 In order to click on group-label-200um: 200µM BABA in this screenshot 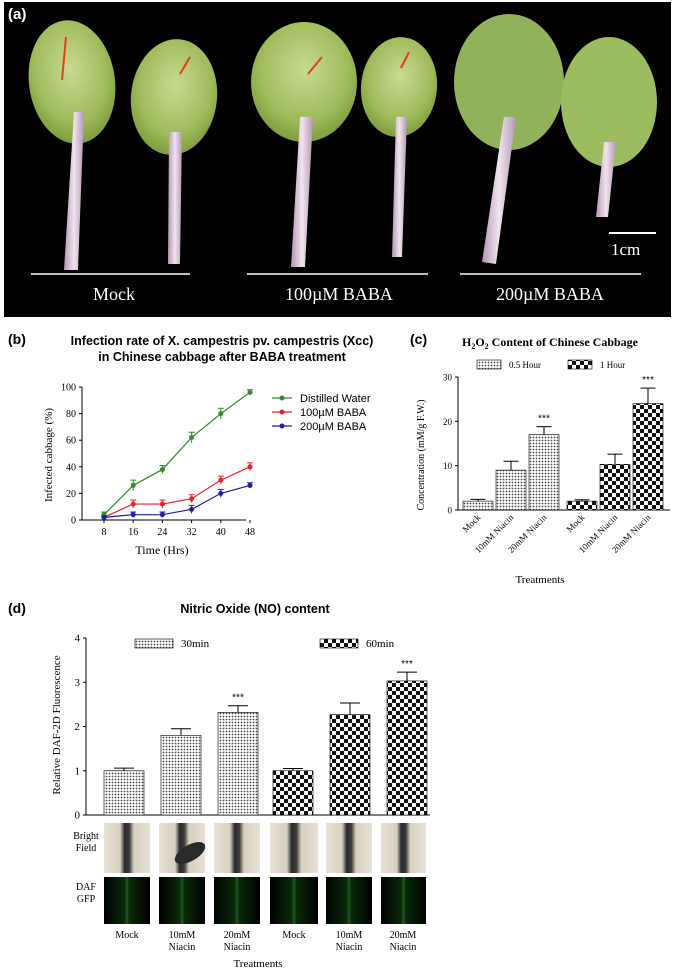, I will do `click(550, 294)`.